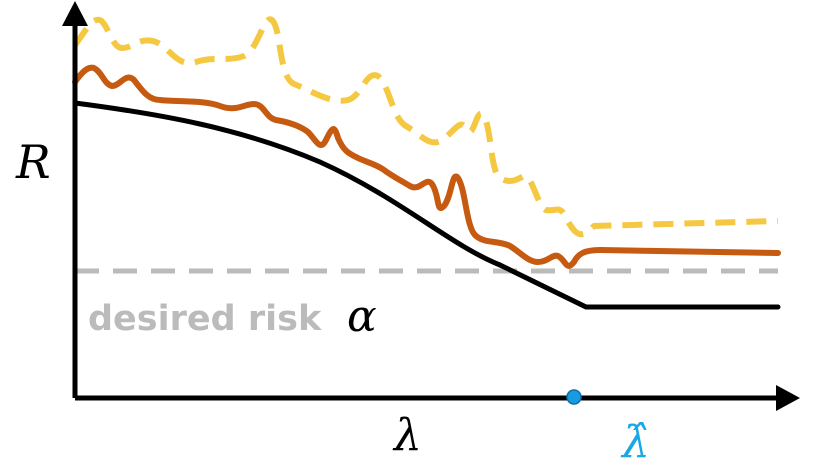  What do you see at coordinates (362, 316) in the screenshot?
I see `alpha-symbol: α` at bounding box center [362, 316].